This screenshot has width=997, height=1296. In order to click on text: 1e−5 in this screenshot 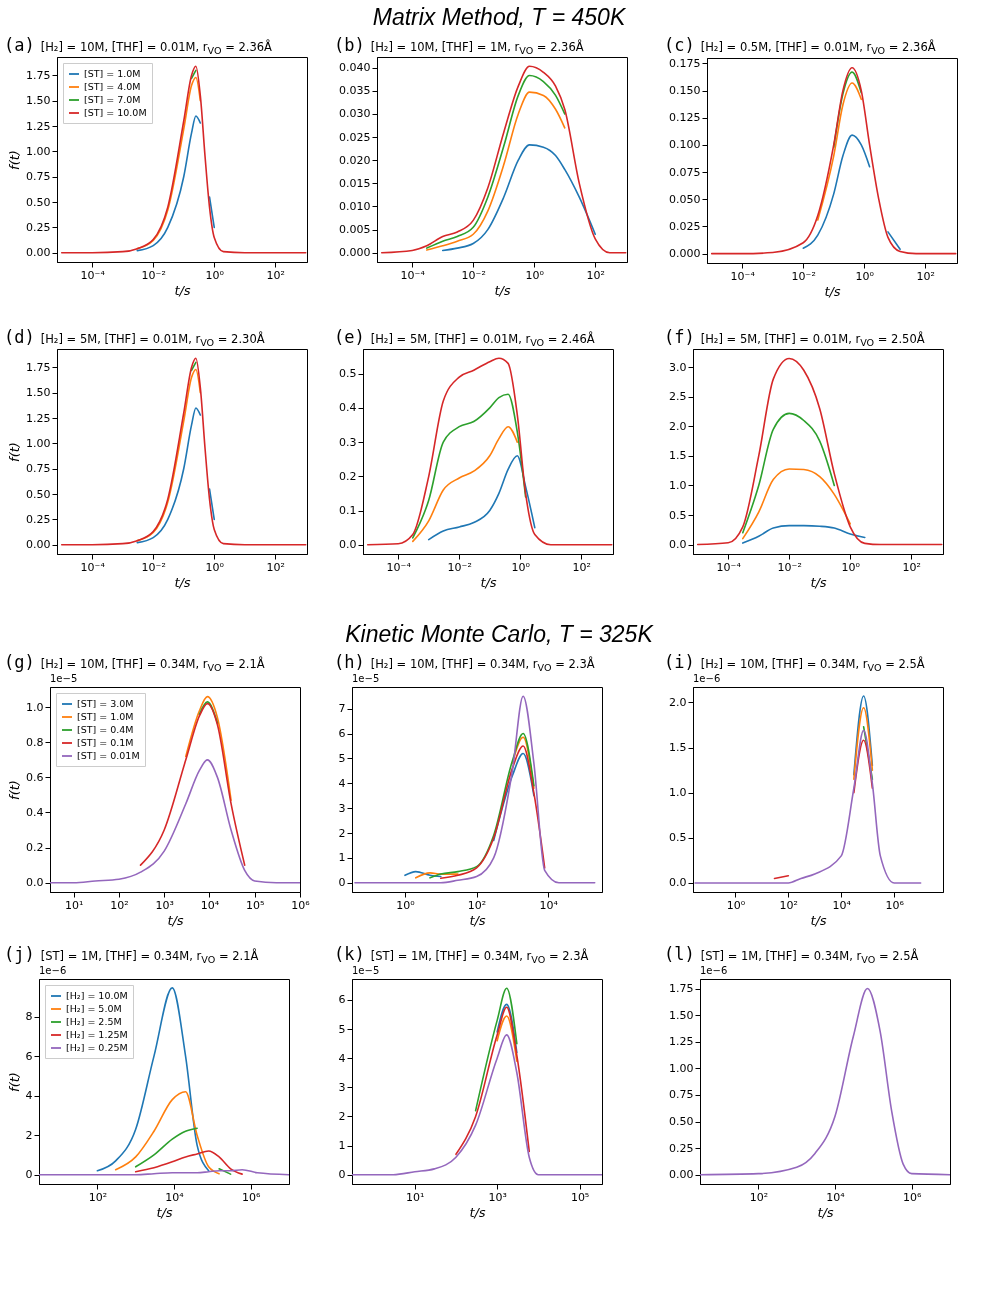, I will do `click(64, 678)`.